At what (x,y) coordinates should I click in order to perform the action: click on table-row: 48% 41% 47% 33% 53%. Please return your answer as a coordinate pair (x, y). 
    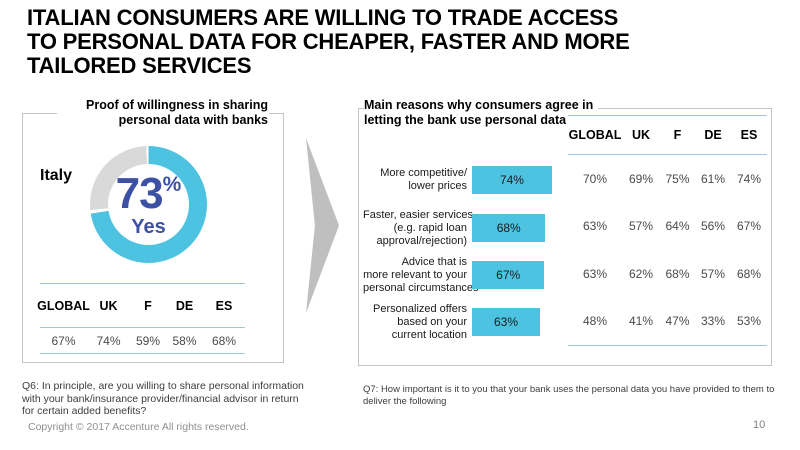
    Looking at the image, I should click on (667, 322).